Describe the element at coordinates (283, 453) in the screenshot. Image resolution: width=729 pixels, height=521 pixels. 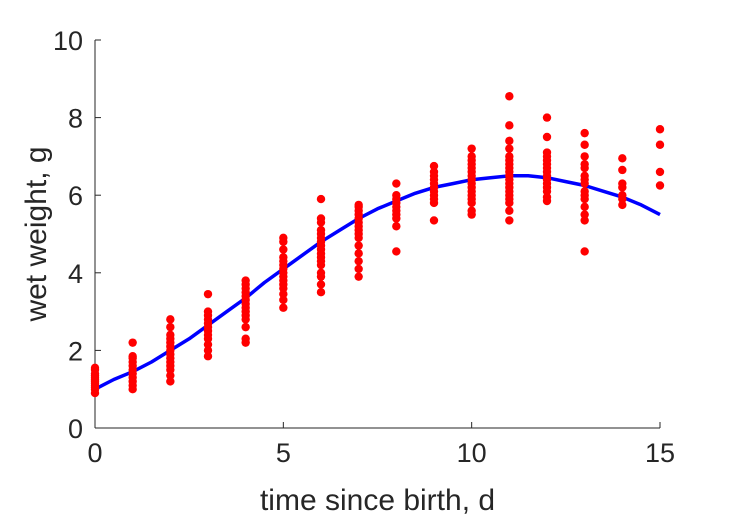
I see `x-tick-label: 5` at that location.